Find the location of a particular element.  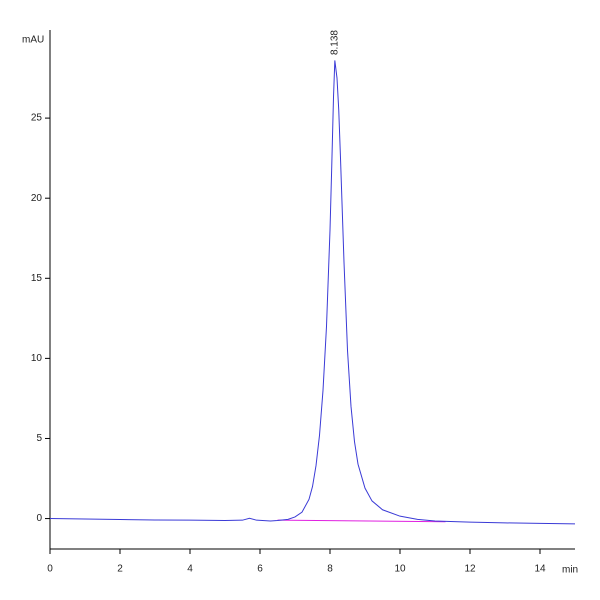

y-axis-label: mAU is located at coordinates (33, 40).